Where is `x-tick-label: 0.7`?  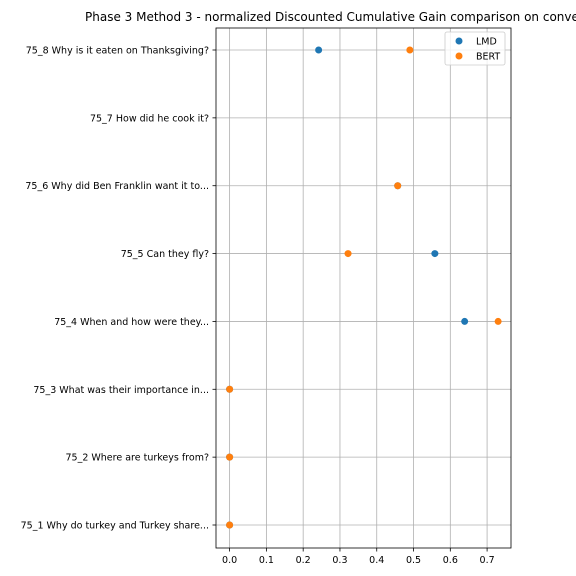
x-tick-label: 0.7 is located at coordinates (487, 560).